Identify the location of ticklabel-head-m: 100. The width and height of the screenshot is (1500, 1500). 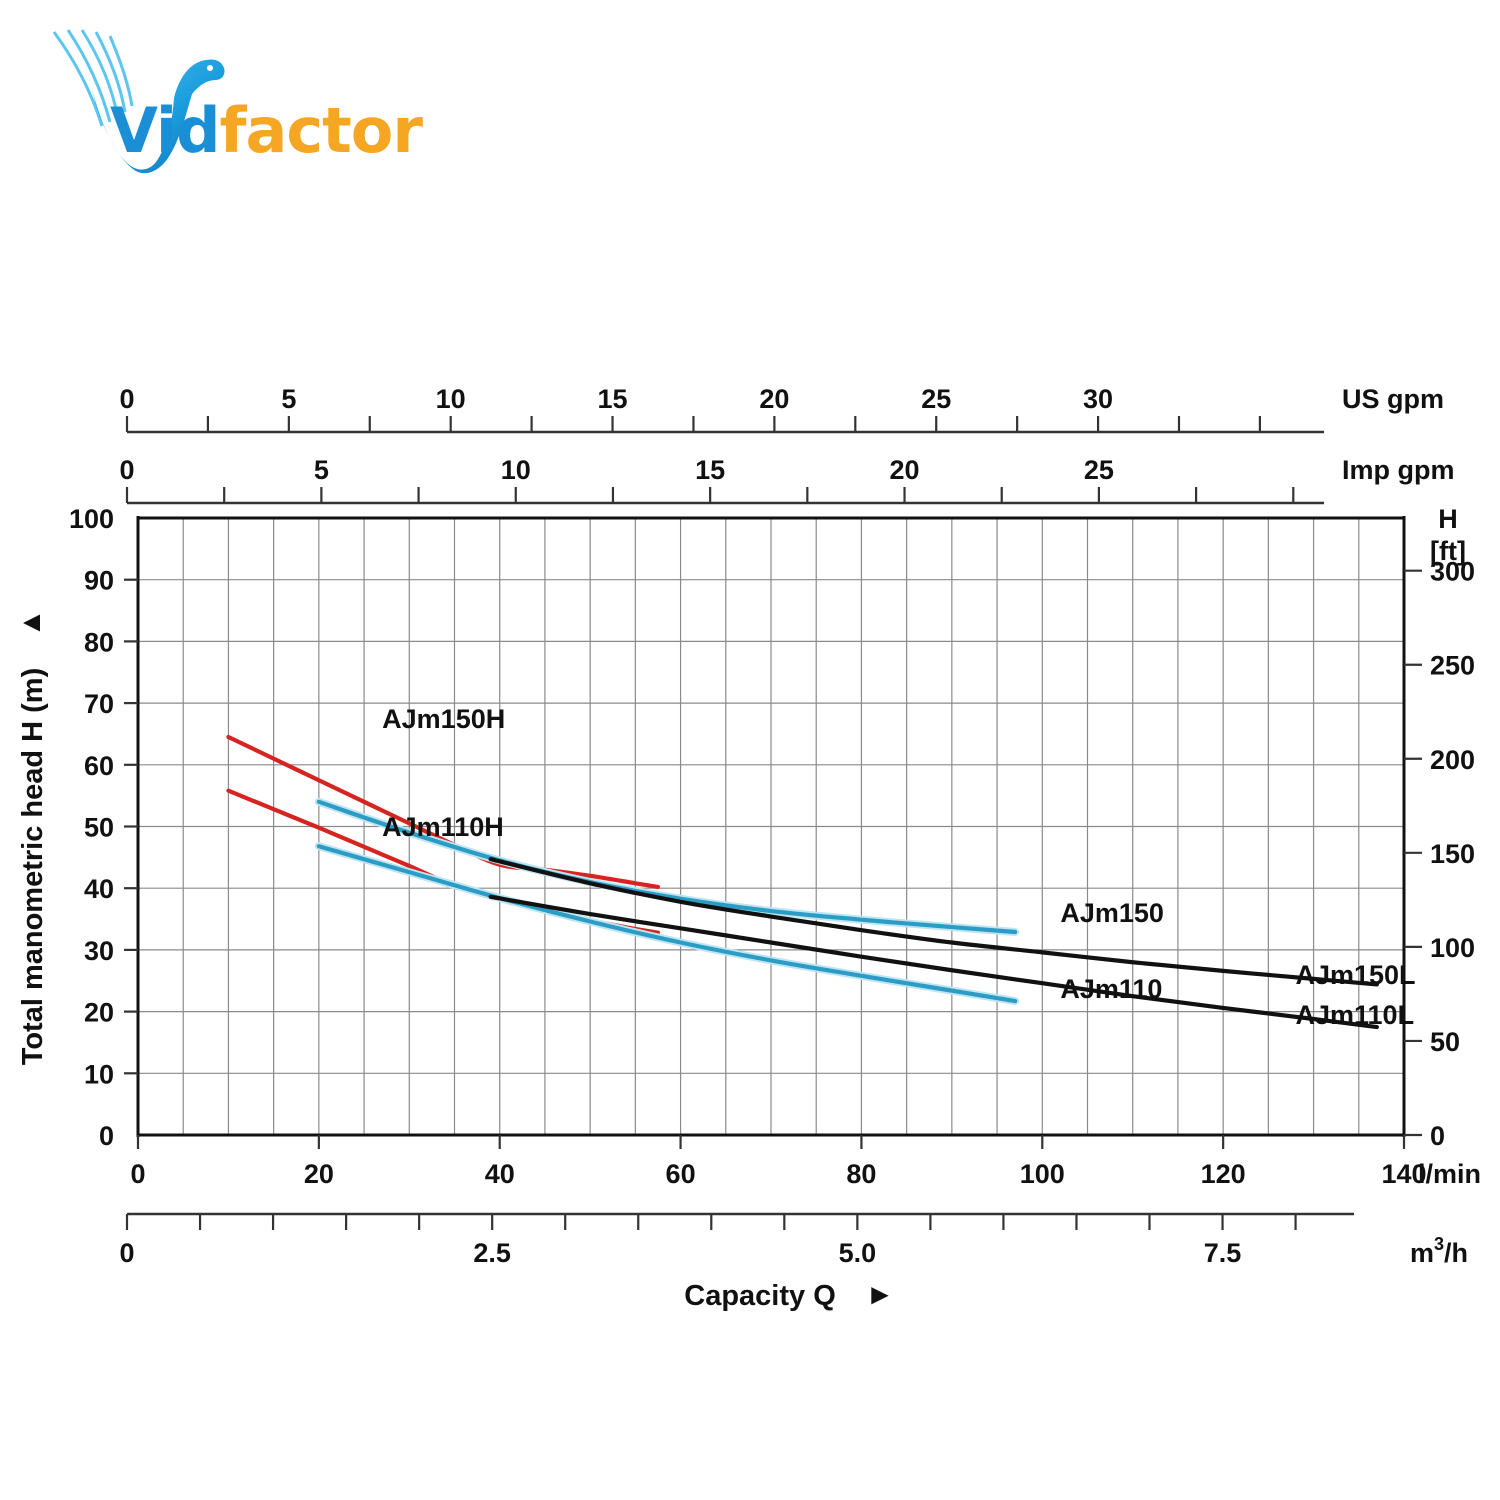
(91, 519).